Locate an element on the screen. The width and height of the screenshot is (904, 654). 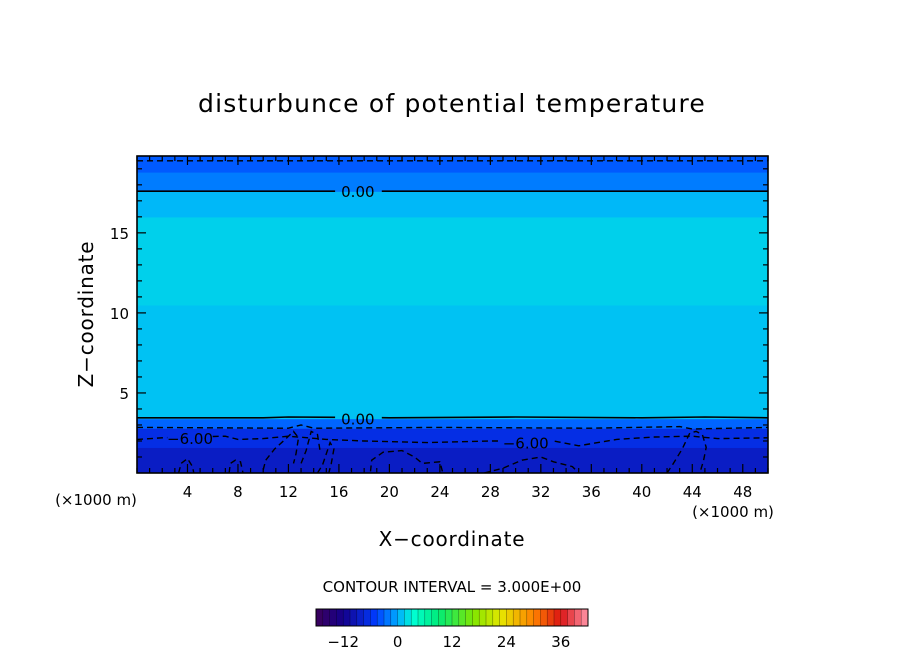
x-tick-label-40: 40 is located at coordinates (641, 492).